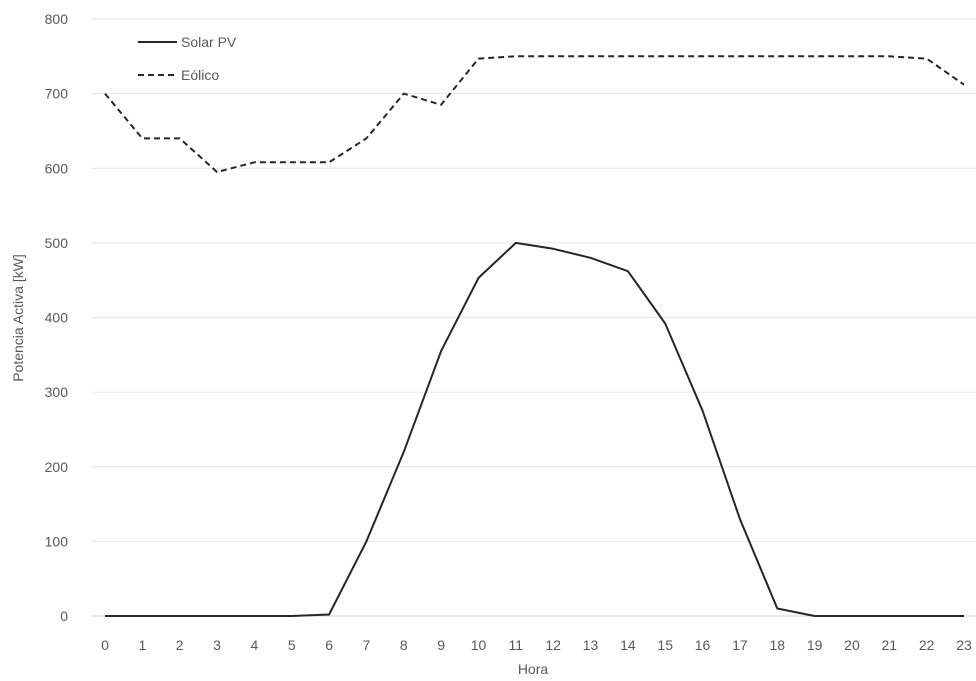  I want to click on x-tick-label: 22, so click(927, 645).